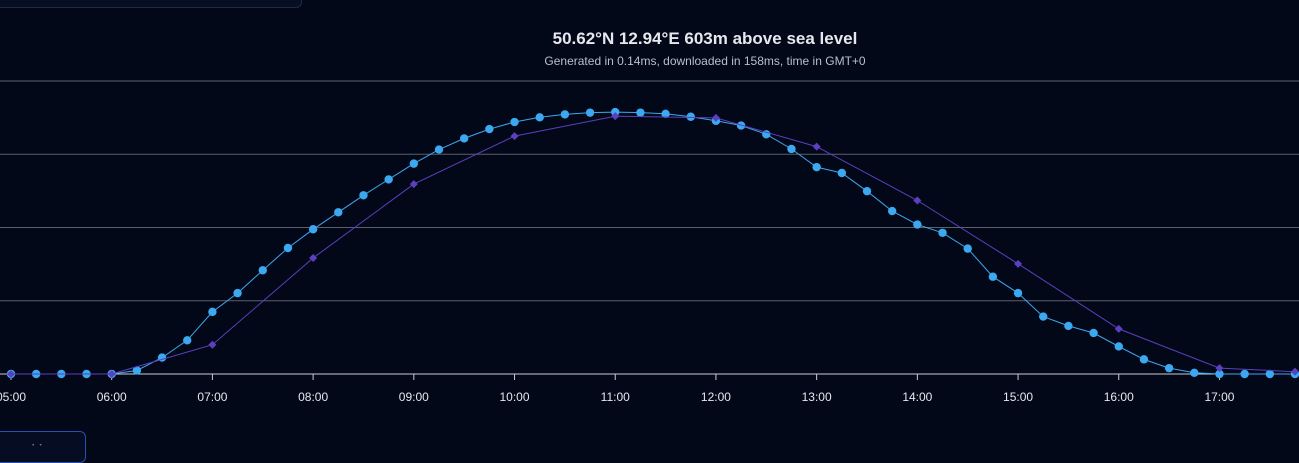  Describe the element at coordinates (38, 446) in the screenshot. I see `partial-control-icon: ⠂⠂` at that location.